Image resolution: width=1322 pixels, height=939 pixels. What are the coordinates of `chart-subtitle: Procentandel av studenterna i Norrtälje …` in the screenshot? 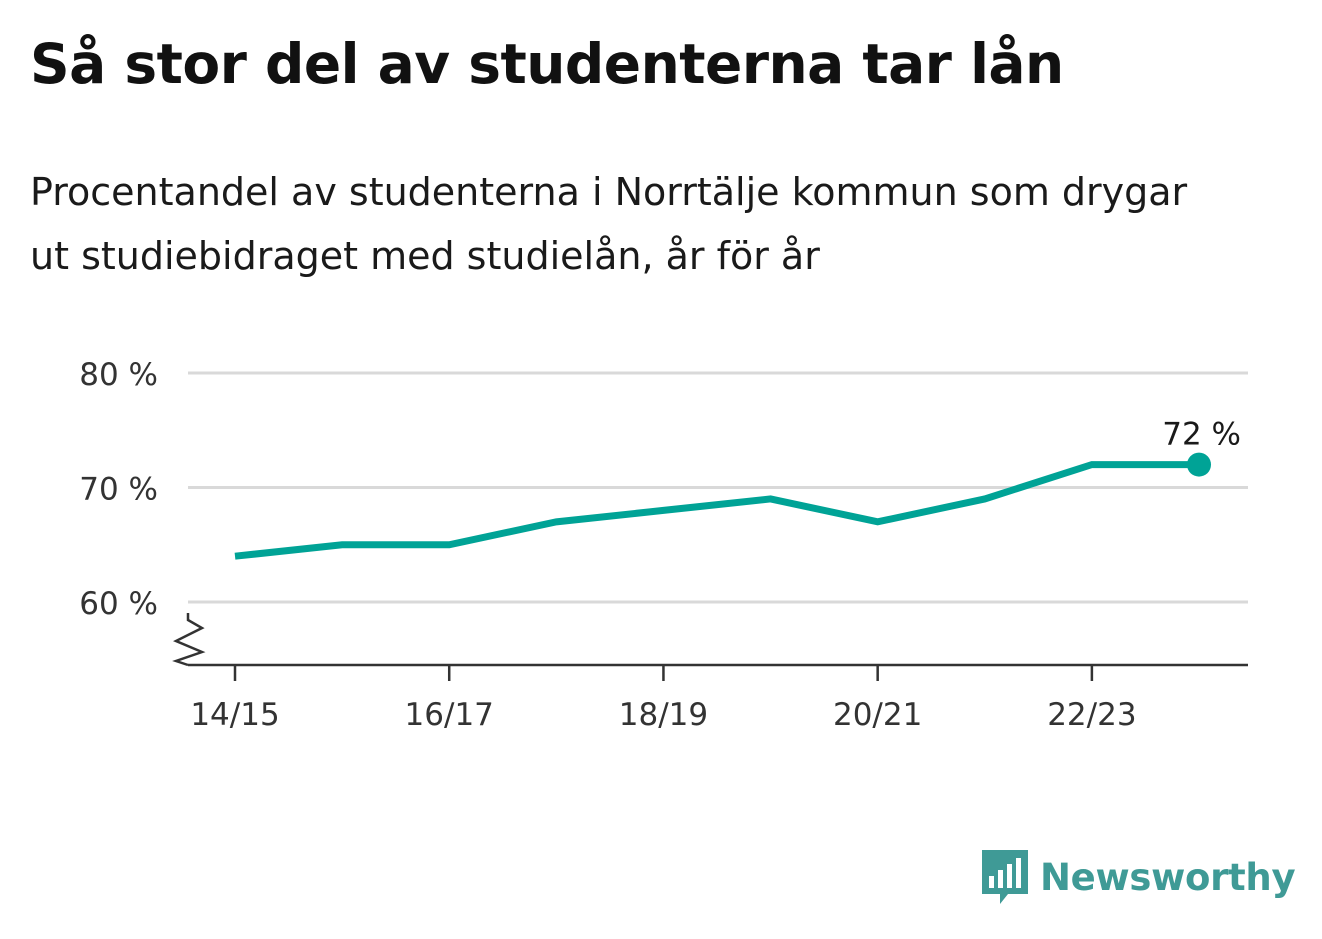 It's located at (609, 224).